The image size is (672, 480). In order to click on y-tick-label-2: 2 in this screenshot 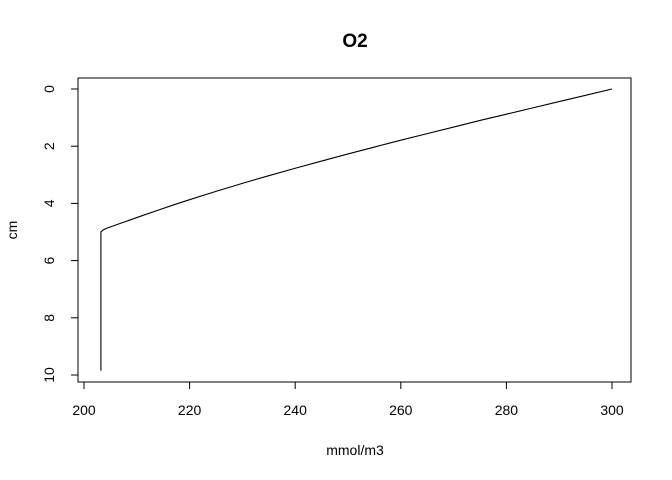, I will do `click(49, 146)`.